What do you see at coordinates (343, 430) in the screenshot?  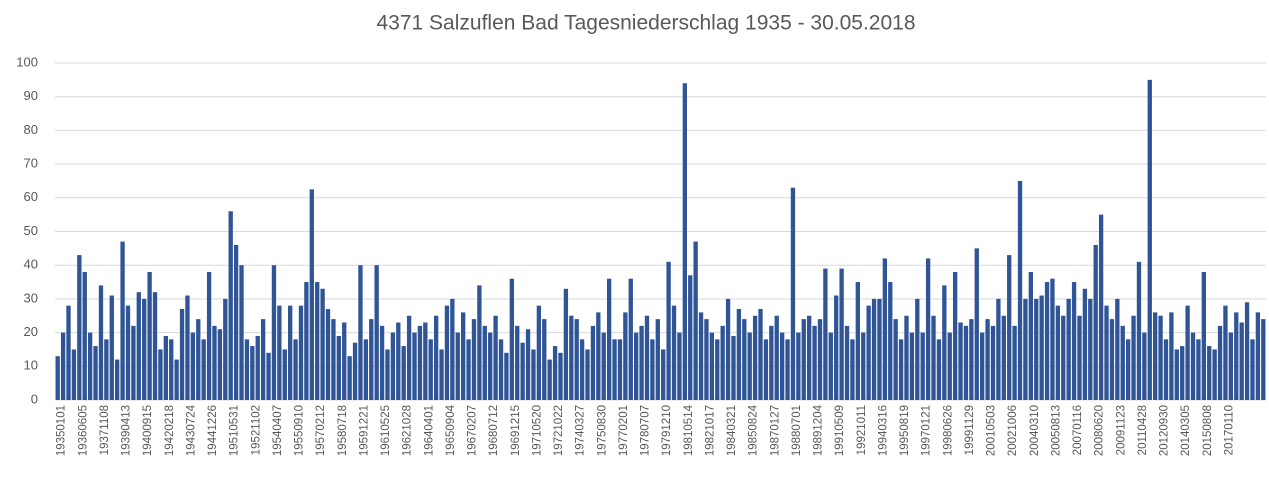 I see `x-tick-label: 19580718` at bounding box center [343, 430].